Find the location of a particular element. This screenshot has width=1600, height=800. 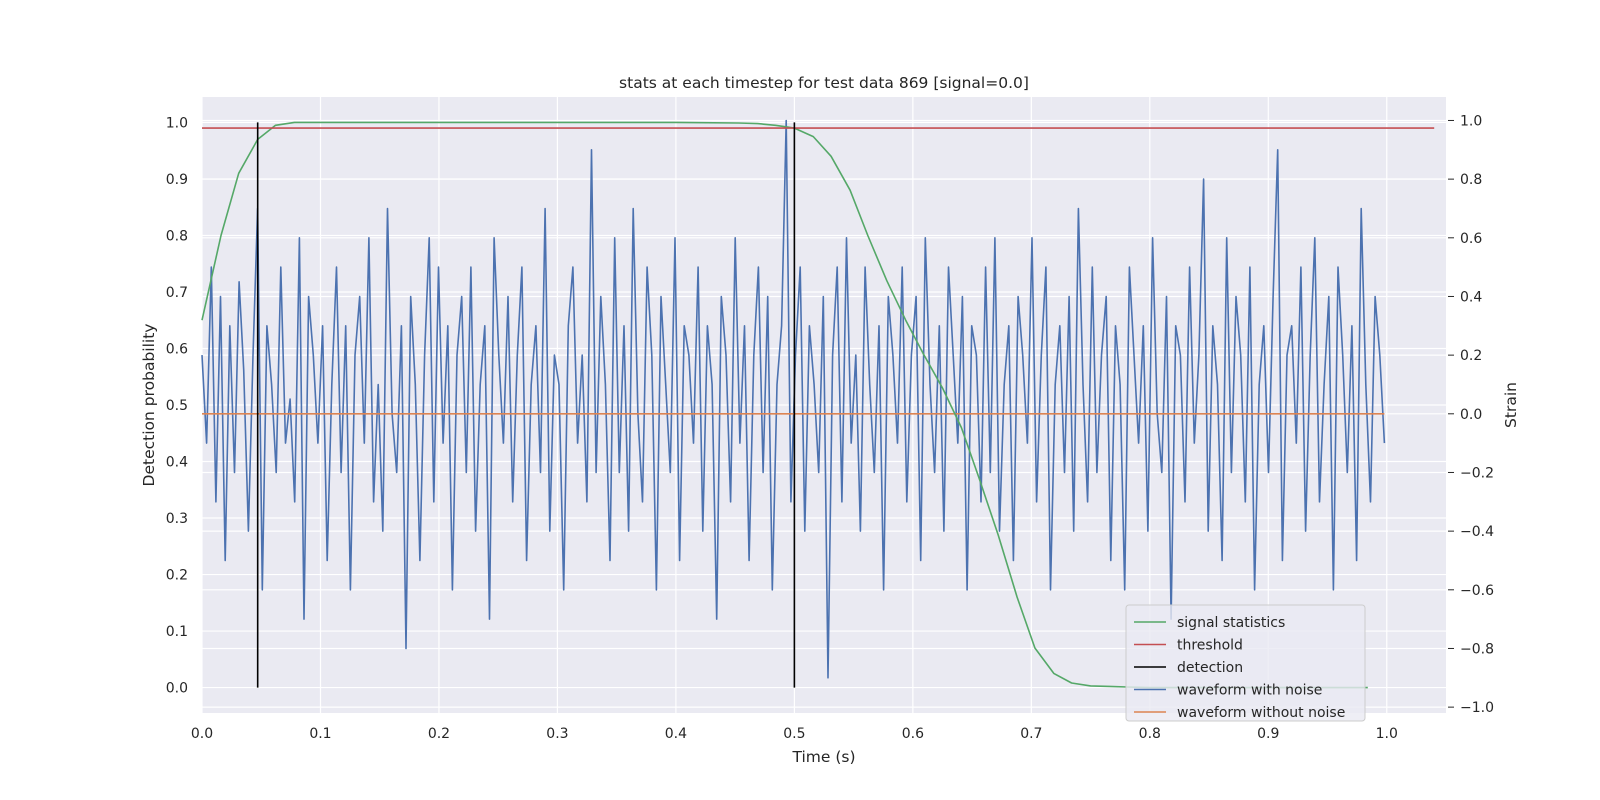

x-tick-label: 0.3 is located at coordinates (557, 734).